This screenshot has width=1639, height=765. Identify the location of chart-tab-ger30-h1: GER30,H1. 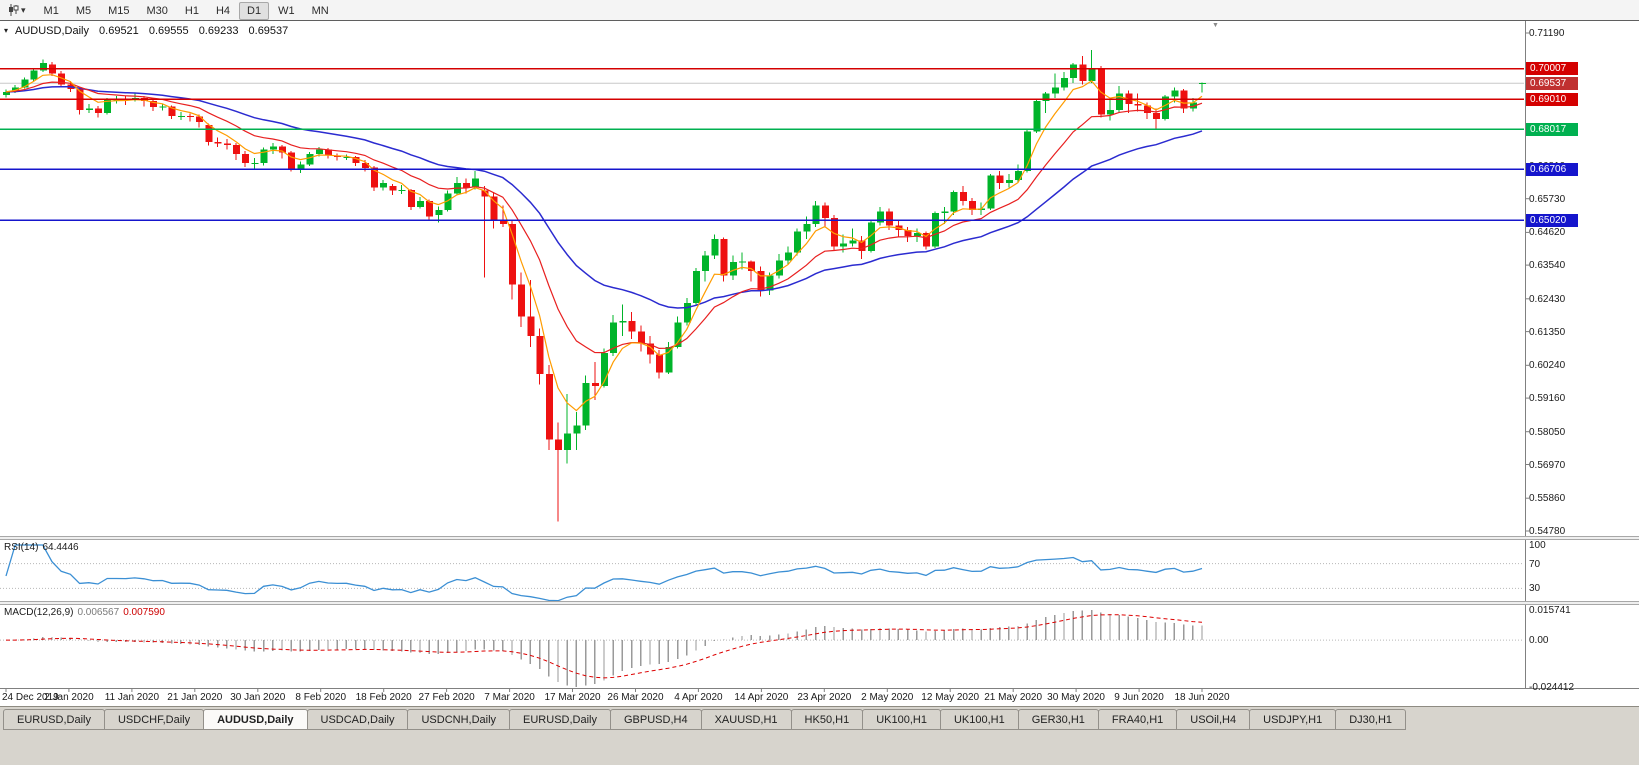
(1058, 719).